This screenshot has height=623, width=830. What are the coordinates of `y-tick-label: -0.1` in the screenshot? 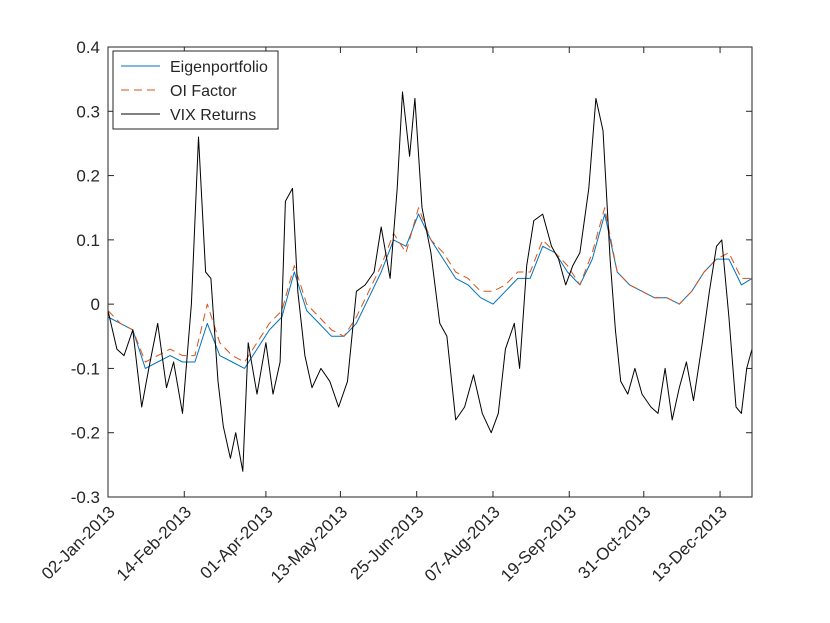 It's located at (85, 368).